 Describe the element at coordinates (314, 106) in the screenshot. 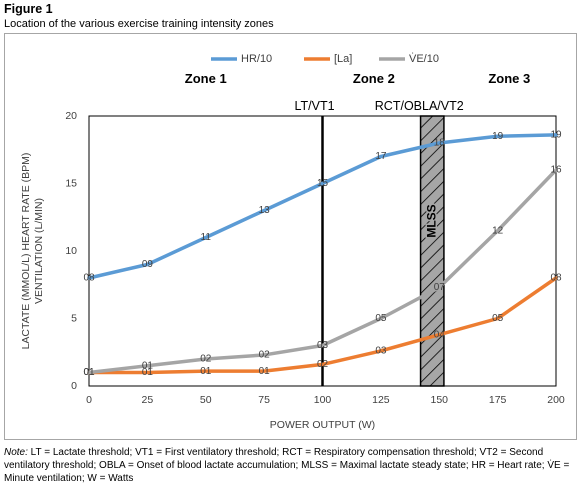

I see `threshold-label: LT/VT1` at that location.